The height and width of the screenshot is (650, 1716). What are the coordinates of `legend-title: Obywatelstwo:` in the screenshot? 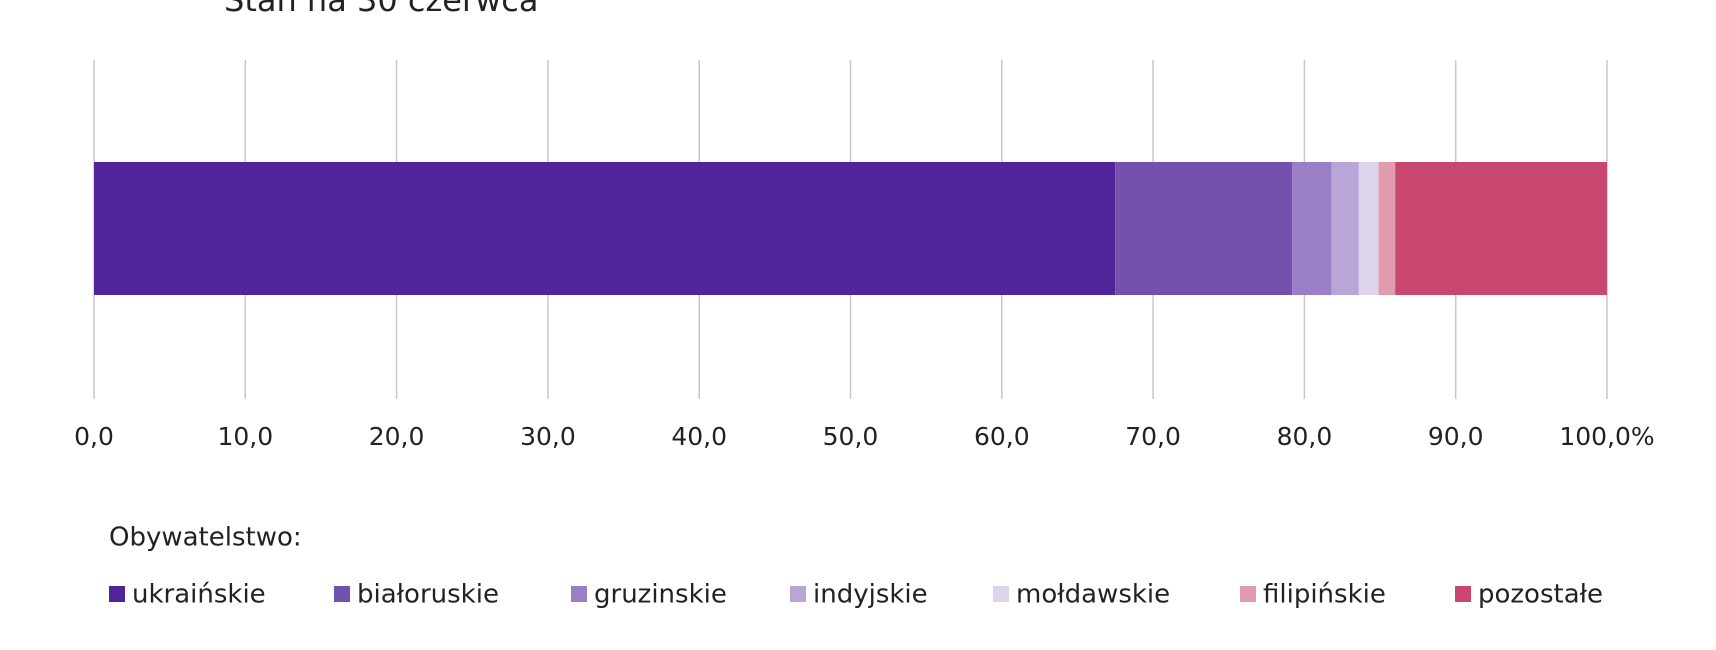 It's located at (205, 538).